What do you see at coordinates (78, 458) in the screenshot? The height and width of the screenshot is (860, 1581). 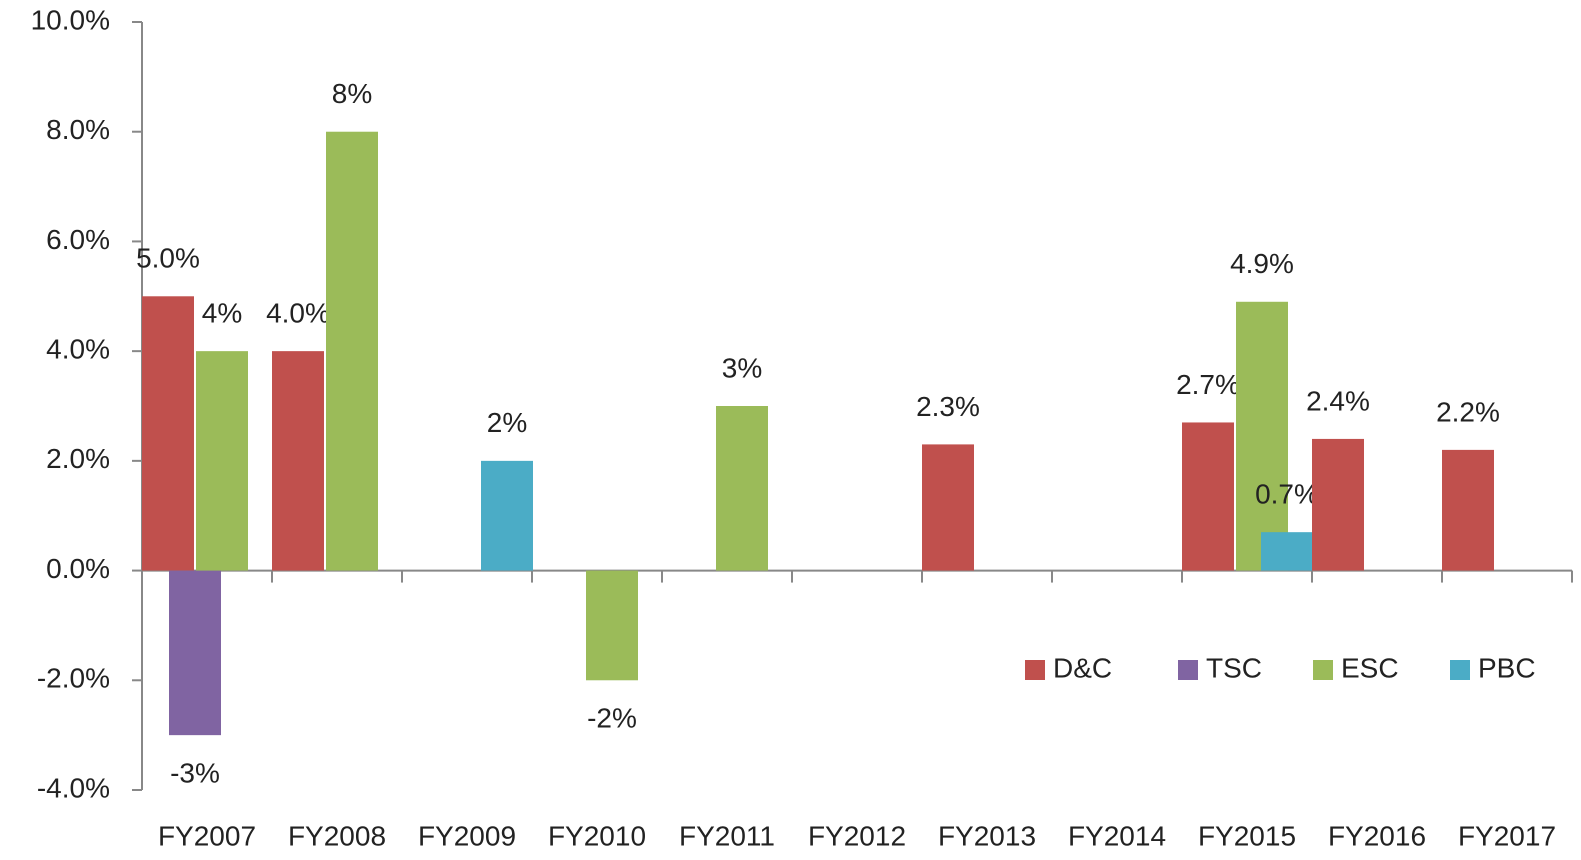 I see `y-tick-label: 2.0%` at bounding box center [78, 458].